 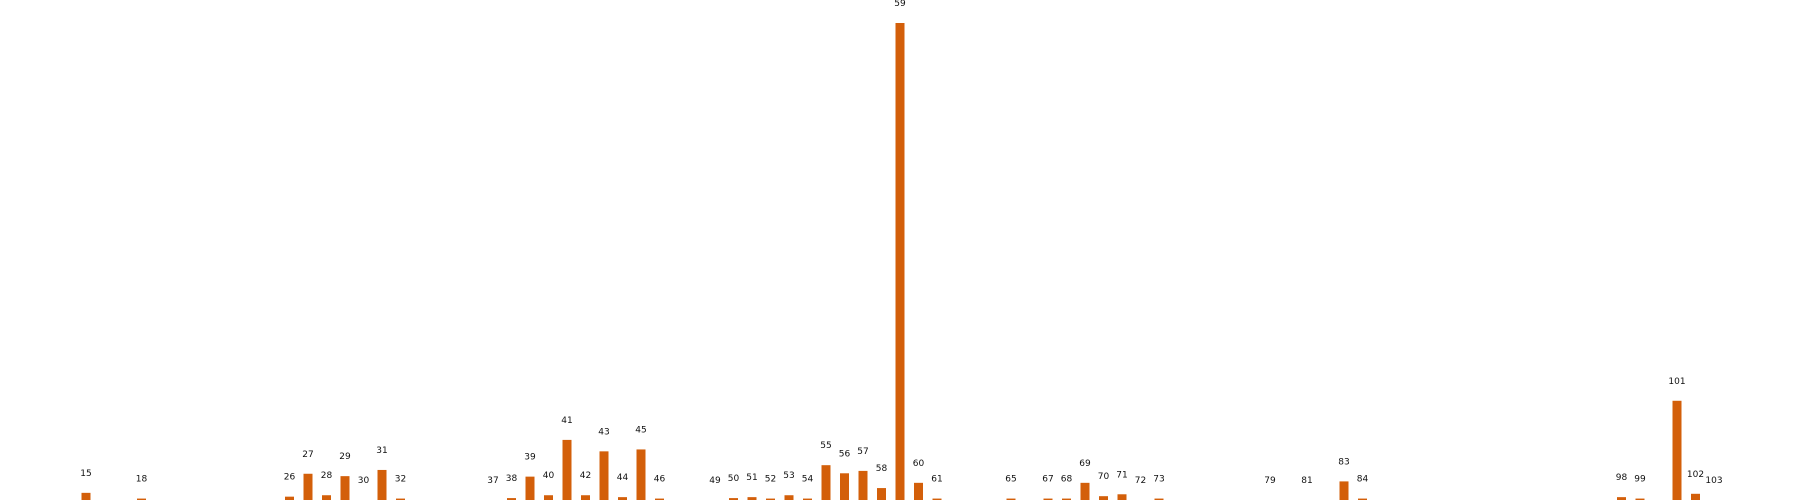 I want to click on bar-label-15: 15, so click(x=85, y=474).